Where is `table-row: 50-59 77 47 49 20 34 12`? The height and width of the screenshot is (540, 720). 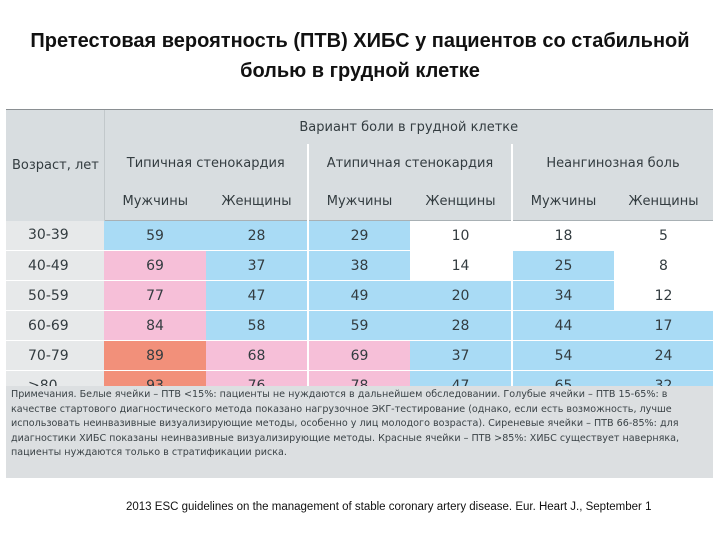 table-row: 50-59 77 47 49 20 34 12 is located at coordinates (360, 295).